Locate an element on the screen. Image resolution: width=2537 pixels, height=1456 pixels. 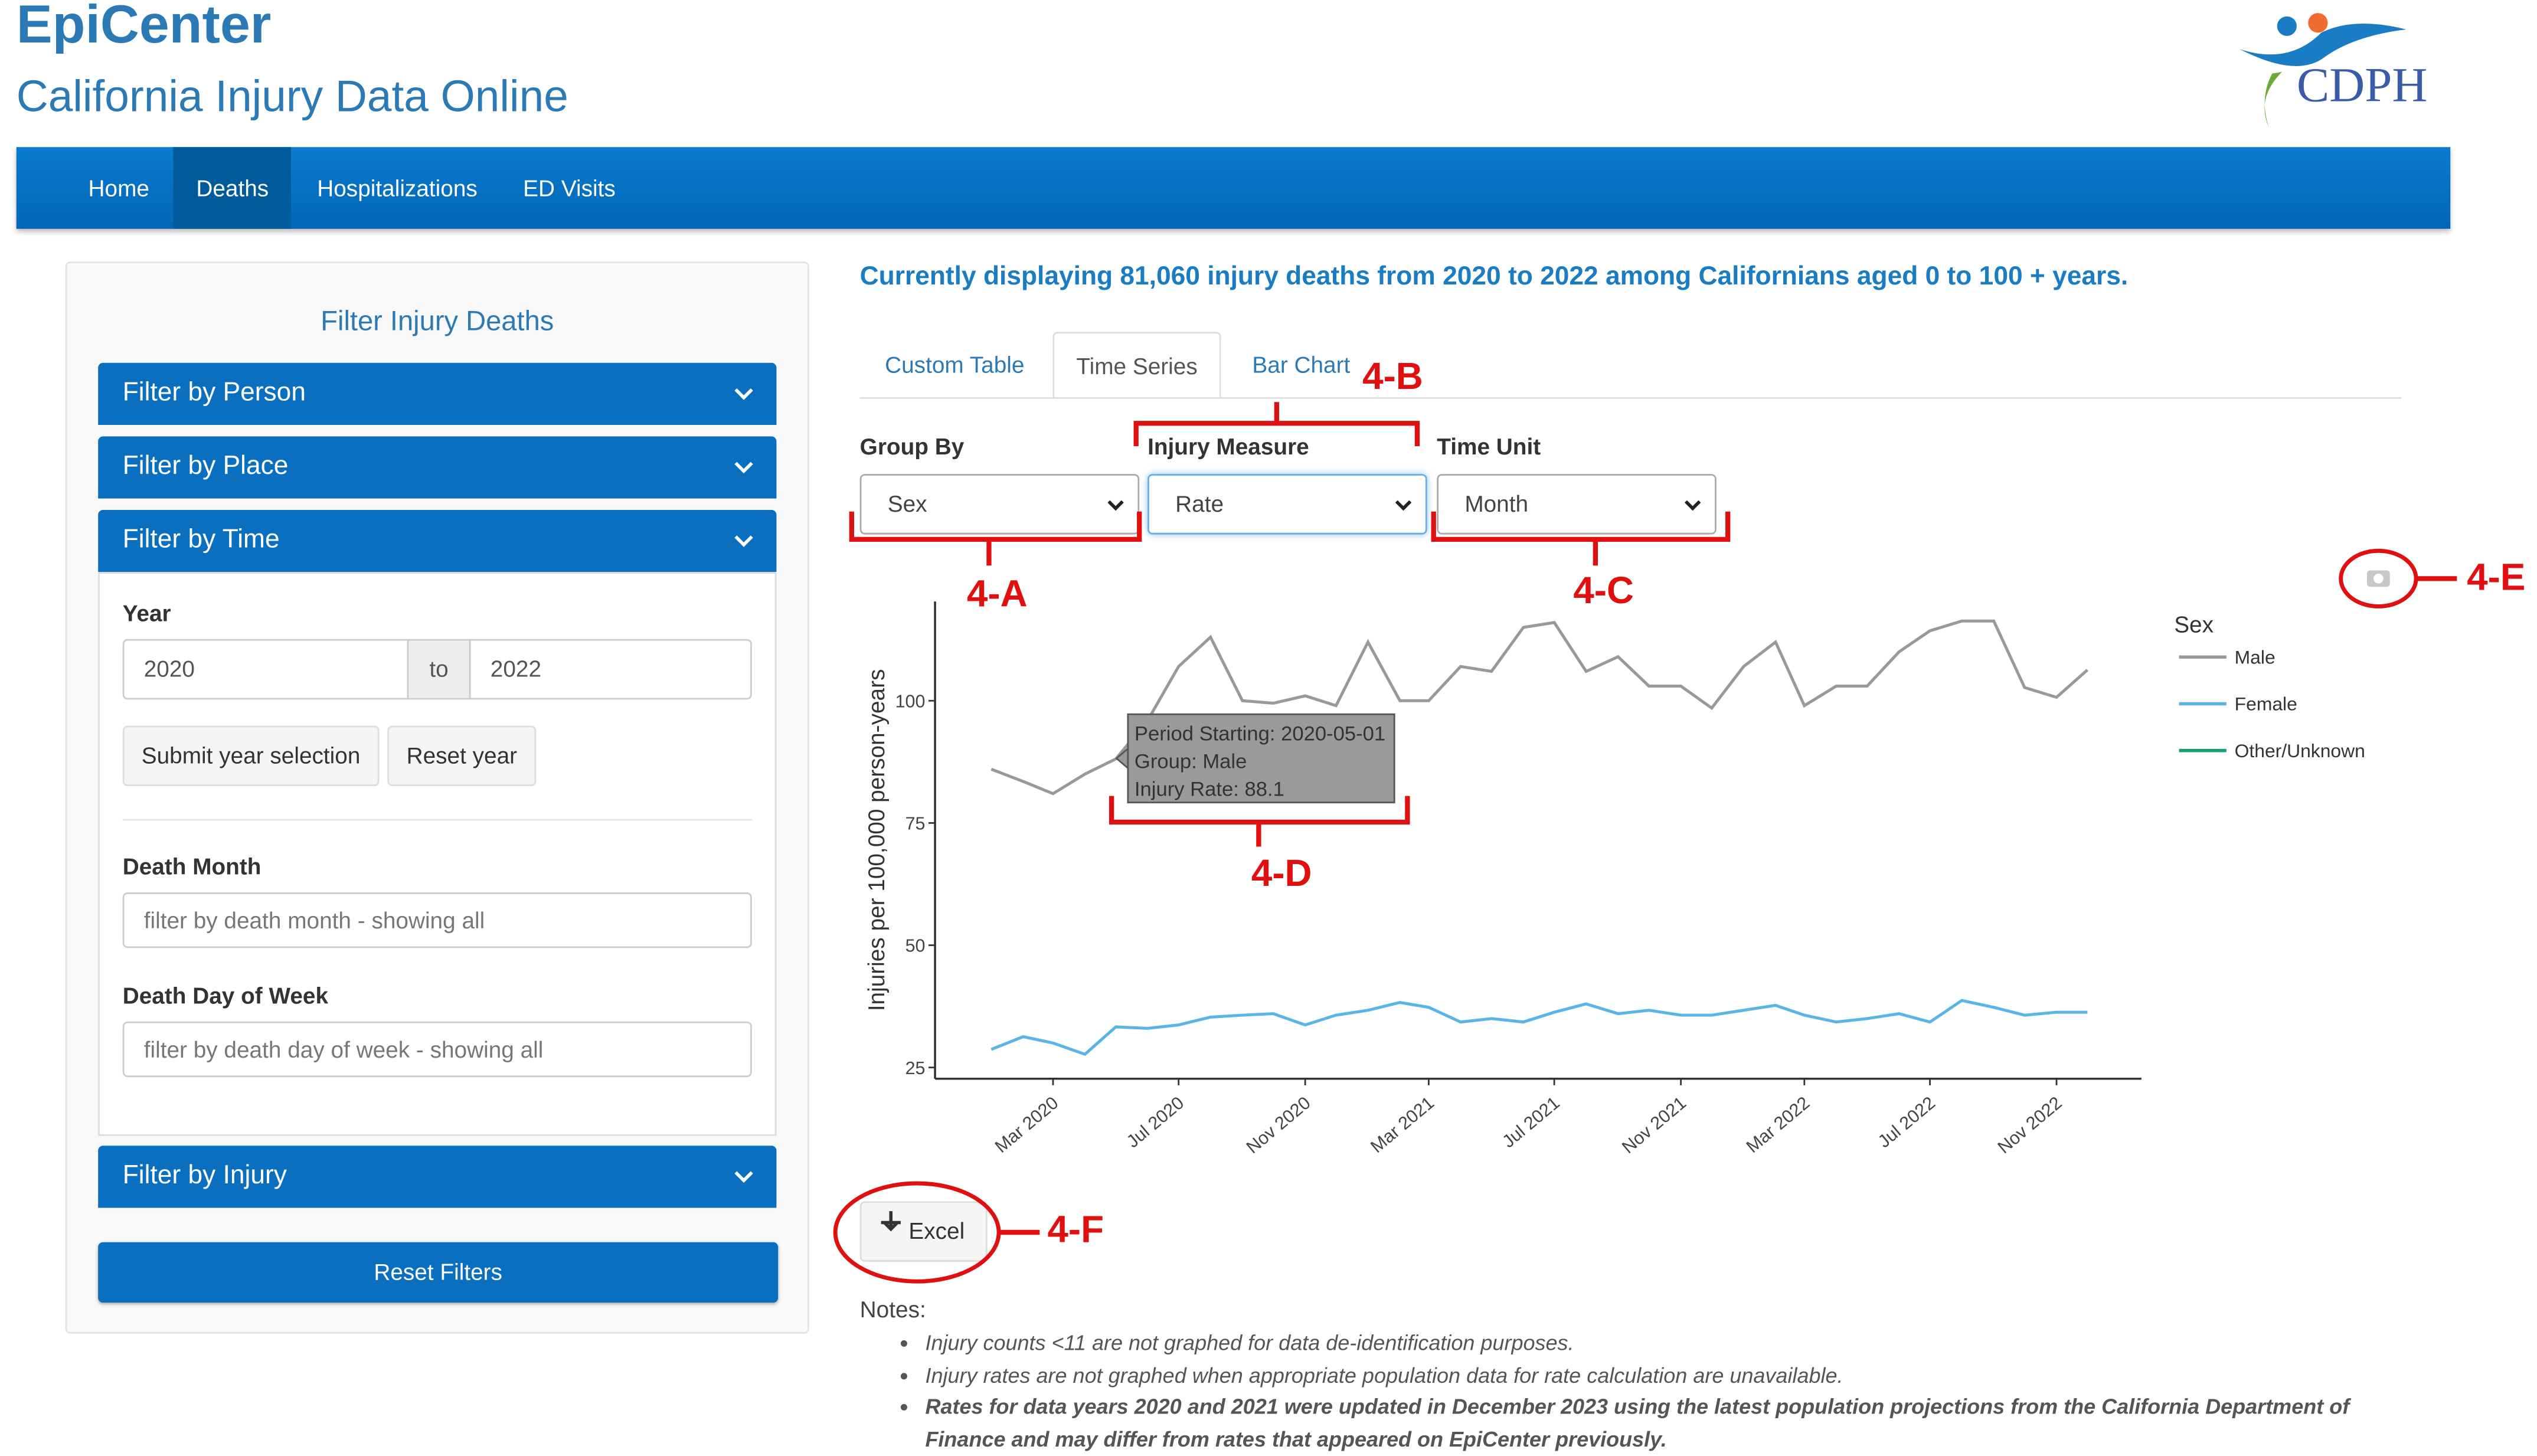
time-unit-select: Month is located at coordinates (1577, 504).